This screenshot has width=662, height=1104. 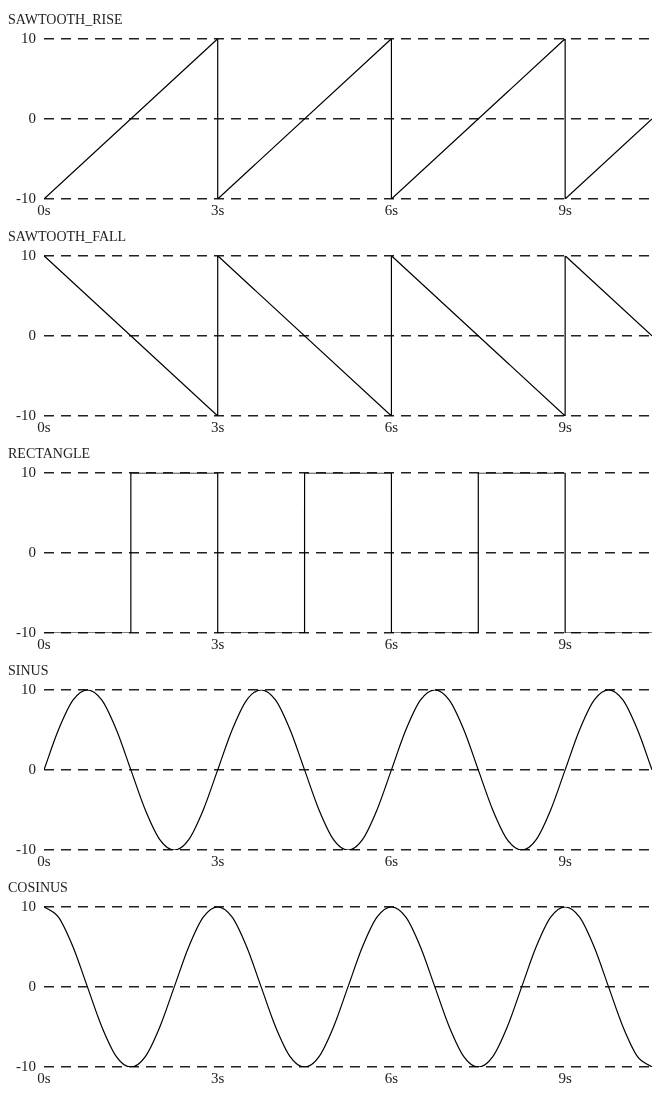 What do you see at coordinates (67, 237) in the screenshot?
I see `chart-title: SAWTOOTH_FALL` at bounding box center [67, 237].